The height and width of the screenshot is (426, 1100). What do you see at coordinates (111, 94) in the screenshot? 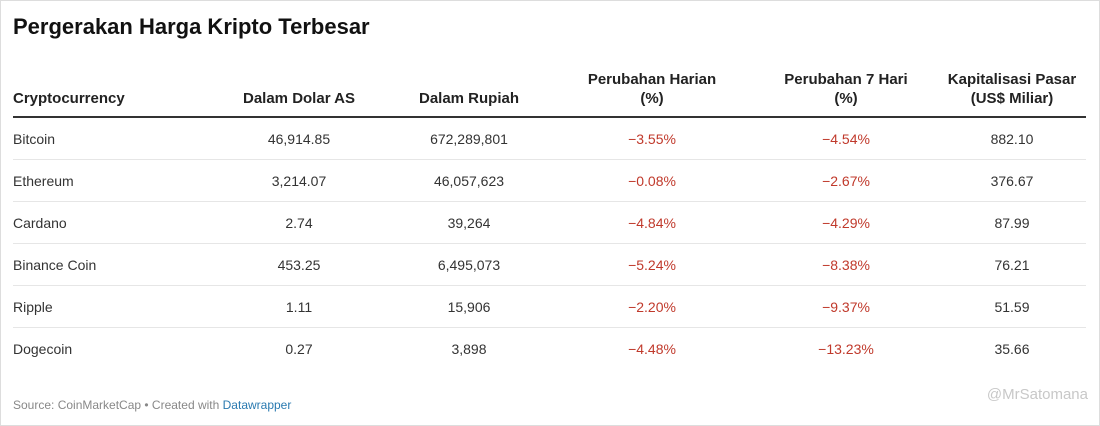
I see `column-header: Cryptocurrency` at bounding box center [111, 94].